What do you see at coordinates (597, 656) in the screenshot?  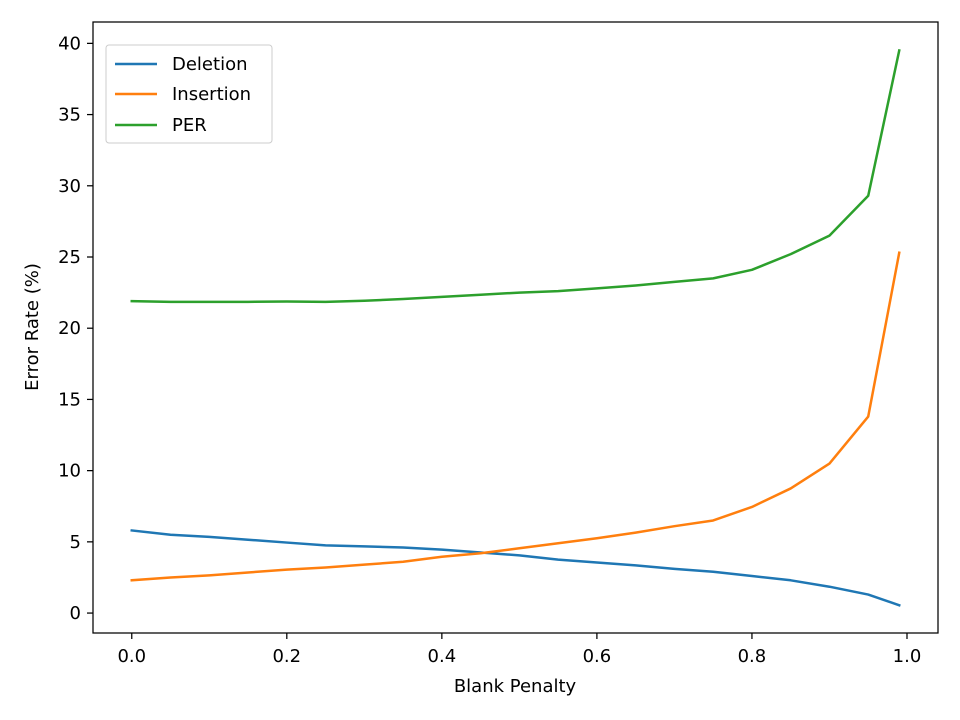 I see `x-tick-label: 0.6` at bounding box center [597, 656].